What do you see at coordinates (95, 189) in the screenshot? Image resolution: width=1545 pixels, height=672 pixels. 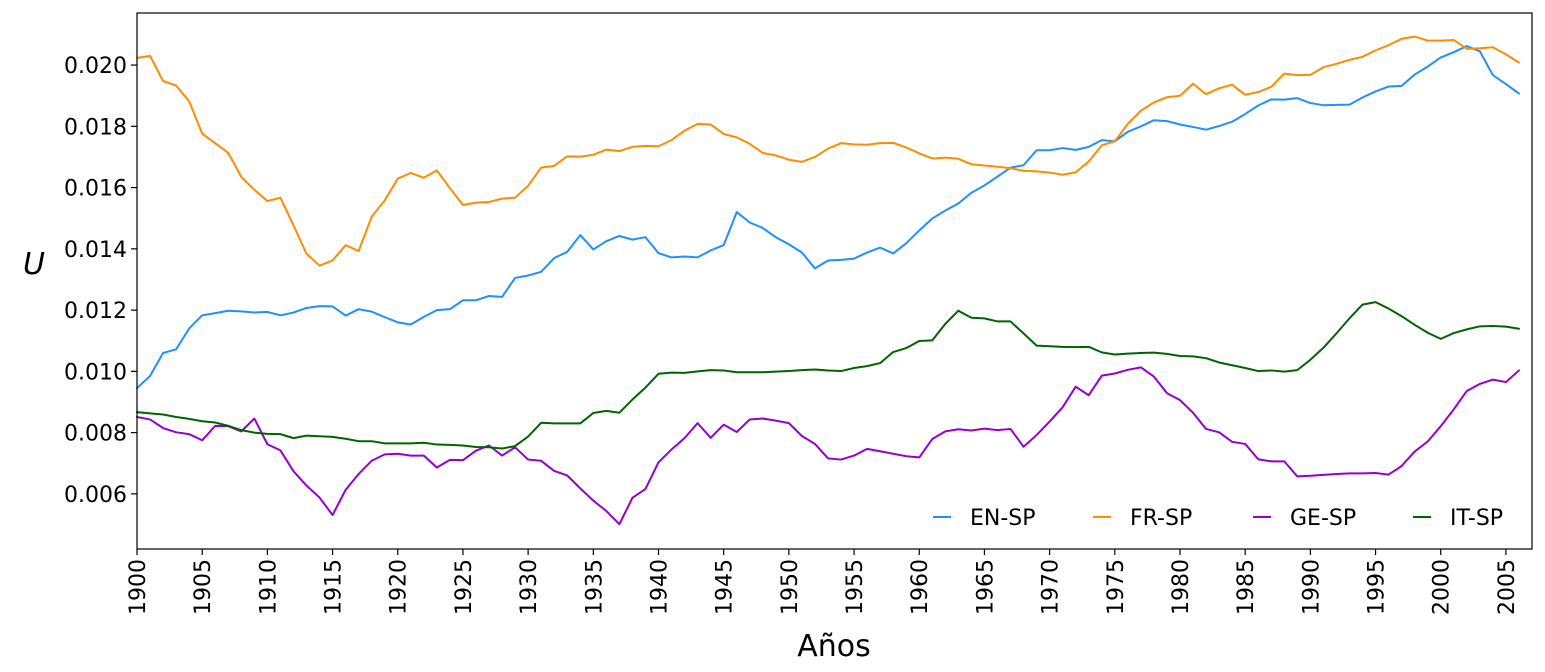 I see `y-tick-label: 0.016` at bounding box center [95, 189].